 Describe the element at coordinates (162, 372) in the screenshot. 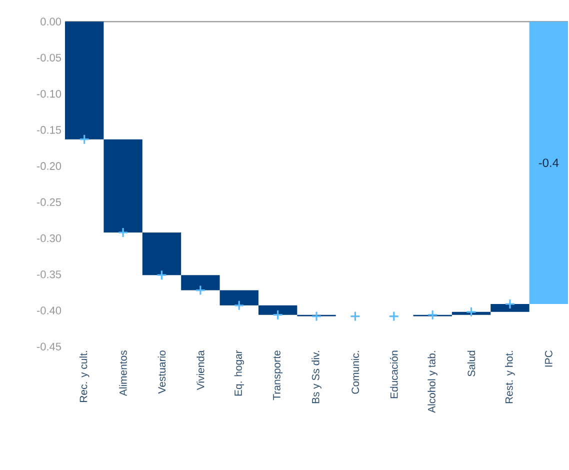

I see `x-tick-label: Vestuario` at that location.